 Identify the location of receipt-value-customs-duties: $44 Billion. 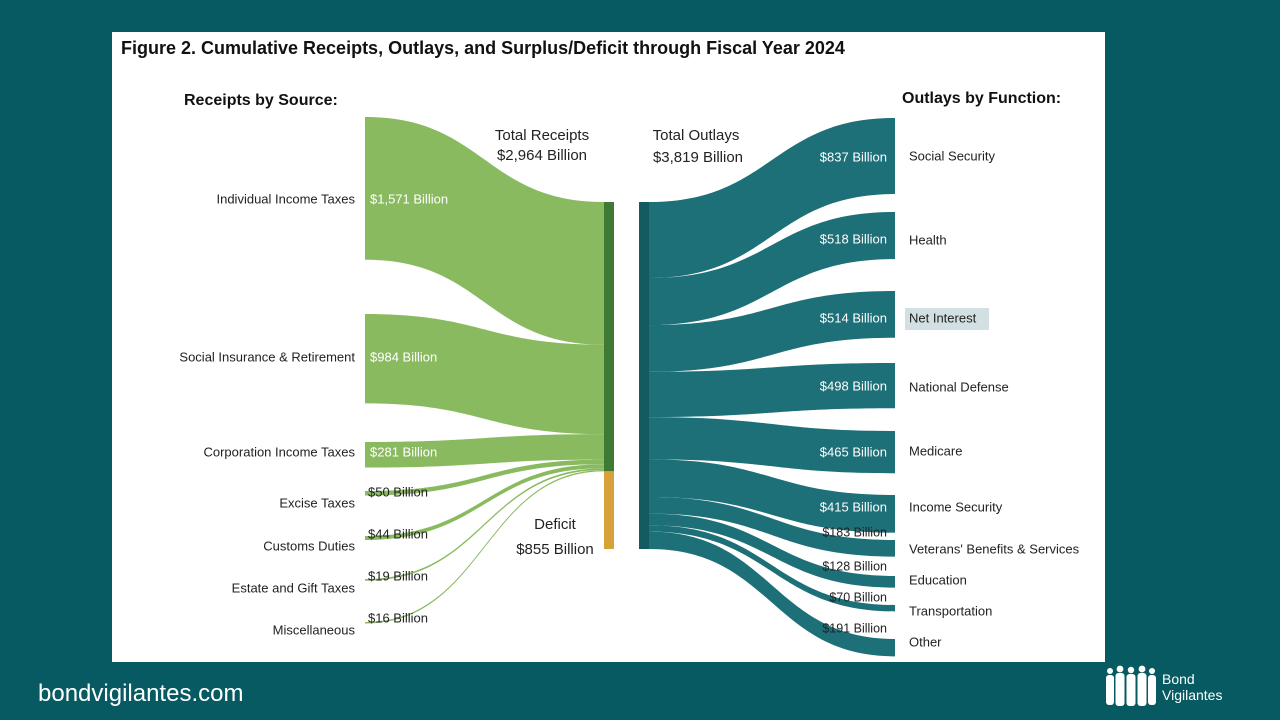
(398, 533).